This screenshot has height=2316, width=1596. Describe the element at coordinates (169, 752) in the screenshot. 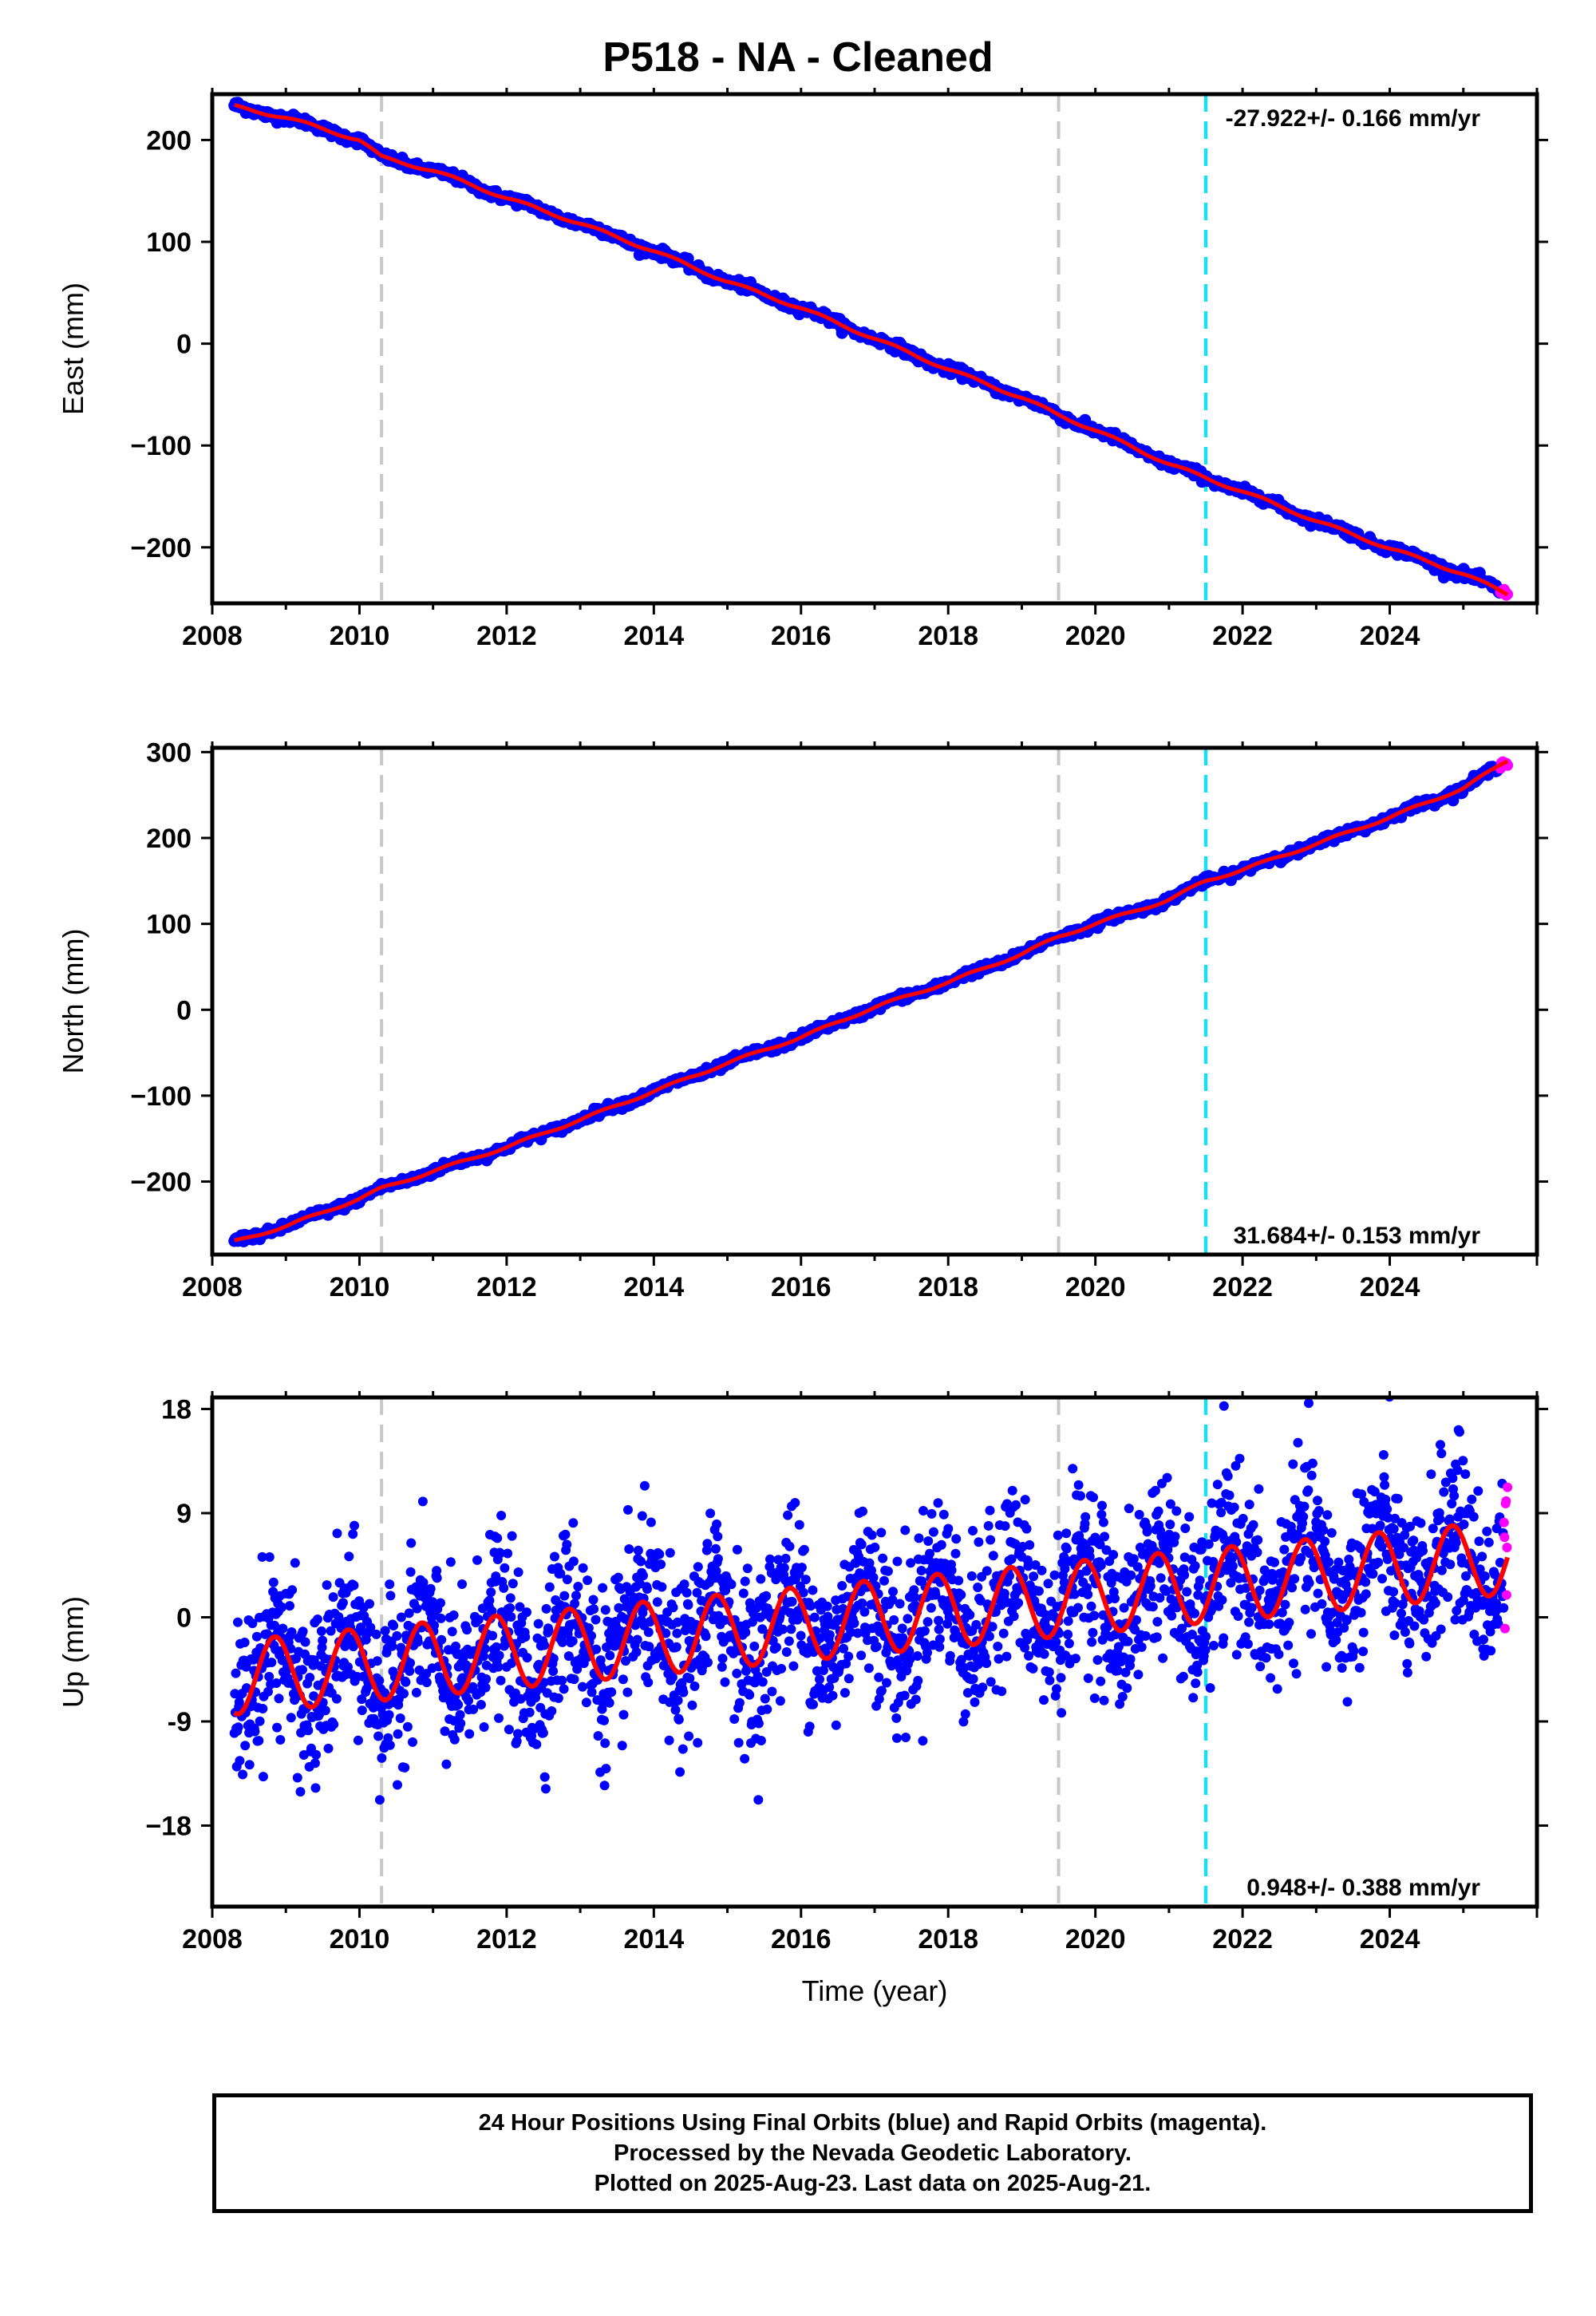

I see `y-tick-label: 300` at that location.